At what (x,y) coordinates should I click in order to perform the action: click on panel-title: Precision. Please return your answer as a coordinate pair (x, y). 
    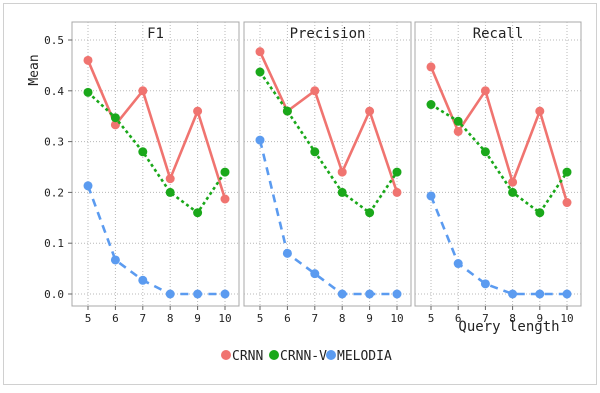
    Looking at the image, I should click on (328, 34).